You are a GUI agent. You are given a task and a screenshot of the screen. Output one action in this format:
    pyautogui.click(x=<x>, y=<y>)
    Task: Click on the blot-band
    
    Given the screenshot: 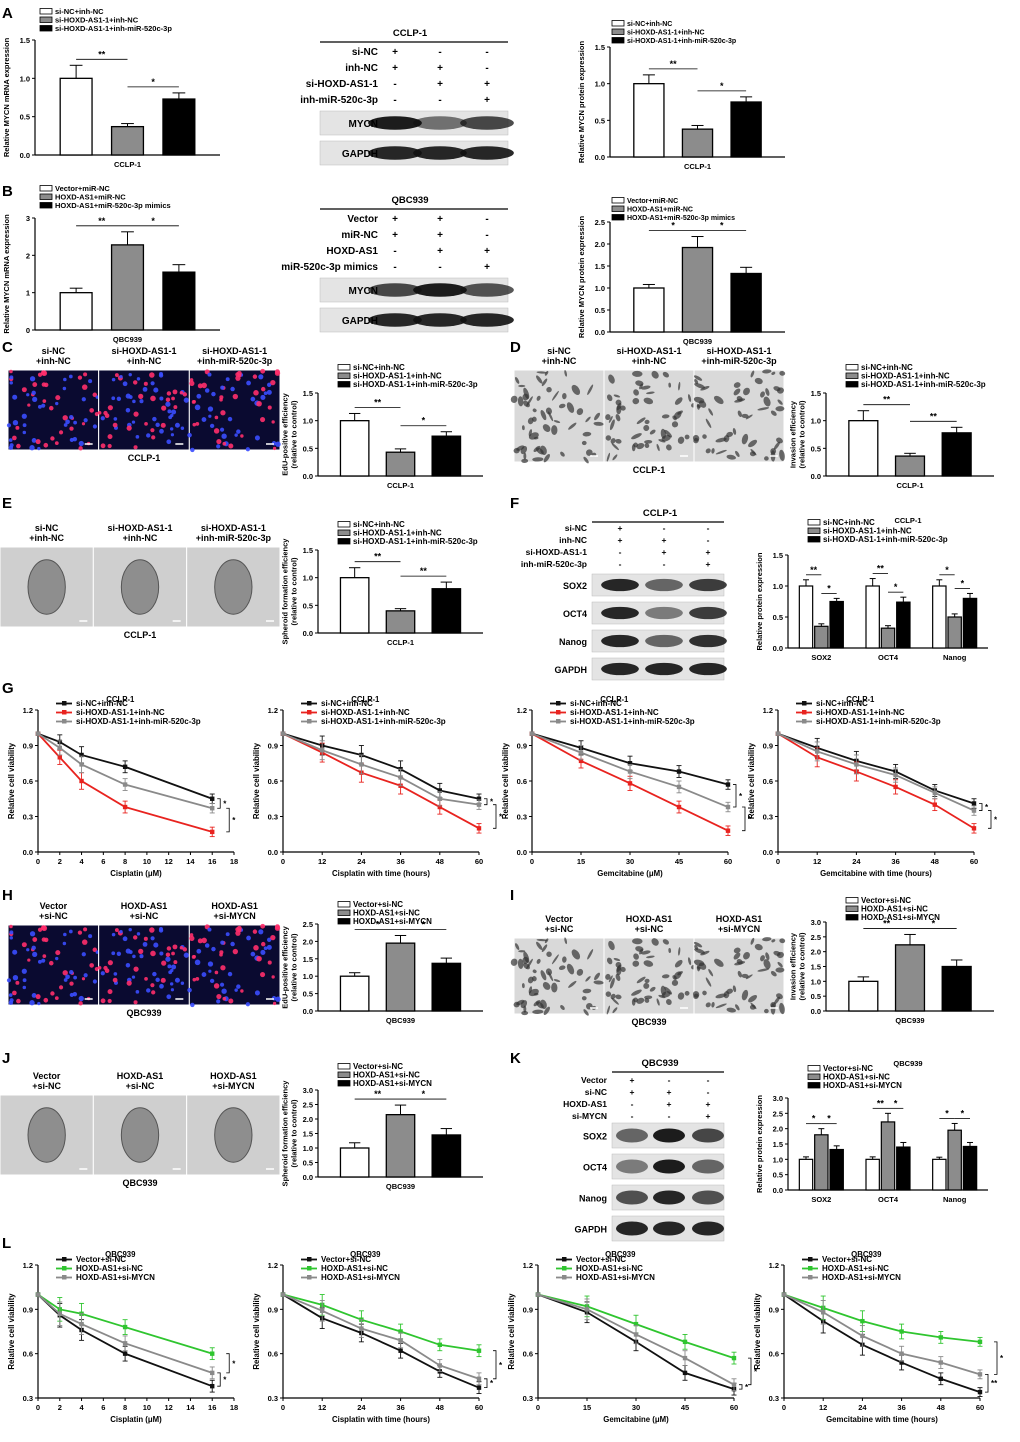 What is the action you would take?
    pyautogui.click(x=395, y=320)
    